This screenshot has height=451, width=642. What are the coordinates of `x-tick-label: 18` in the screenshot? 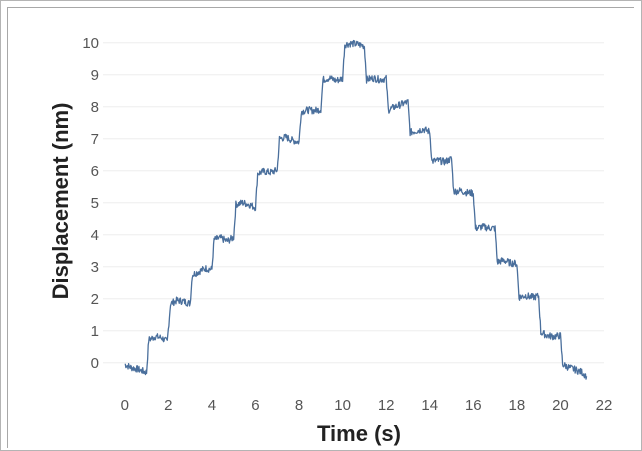 It's located at (517, 405).